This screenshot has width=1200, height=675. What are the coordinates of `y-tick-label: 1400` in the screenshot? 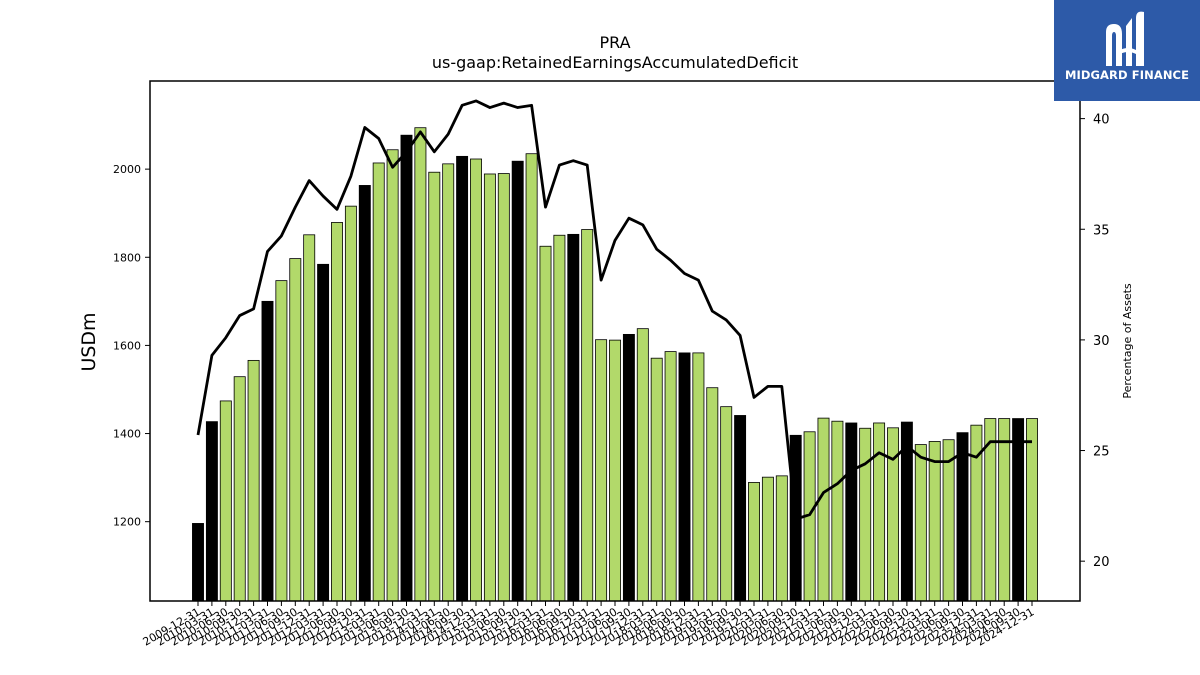 It's located at (127, 434).